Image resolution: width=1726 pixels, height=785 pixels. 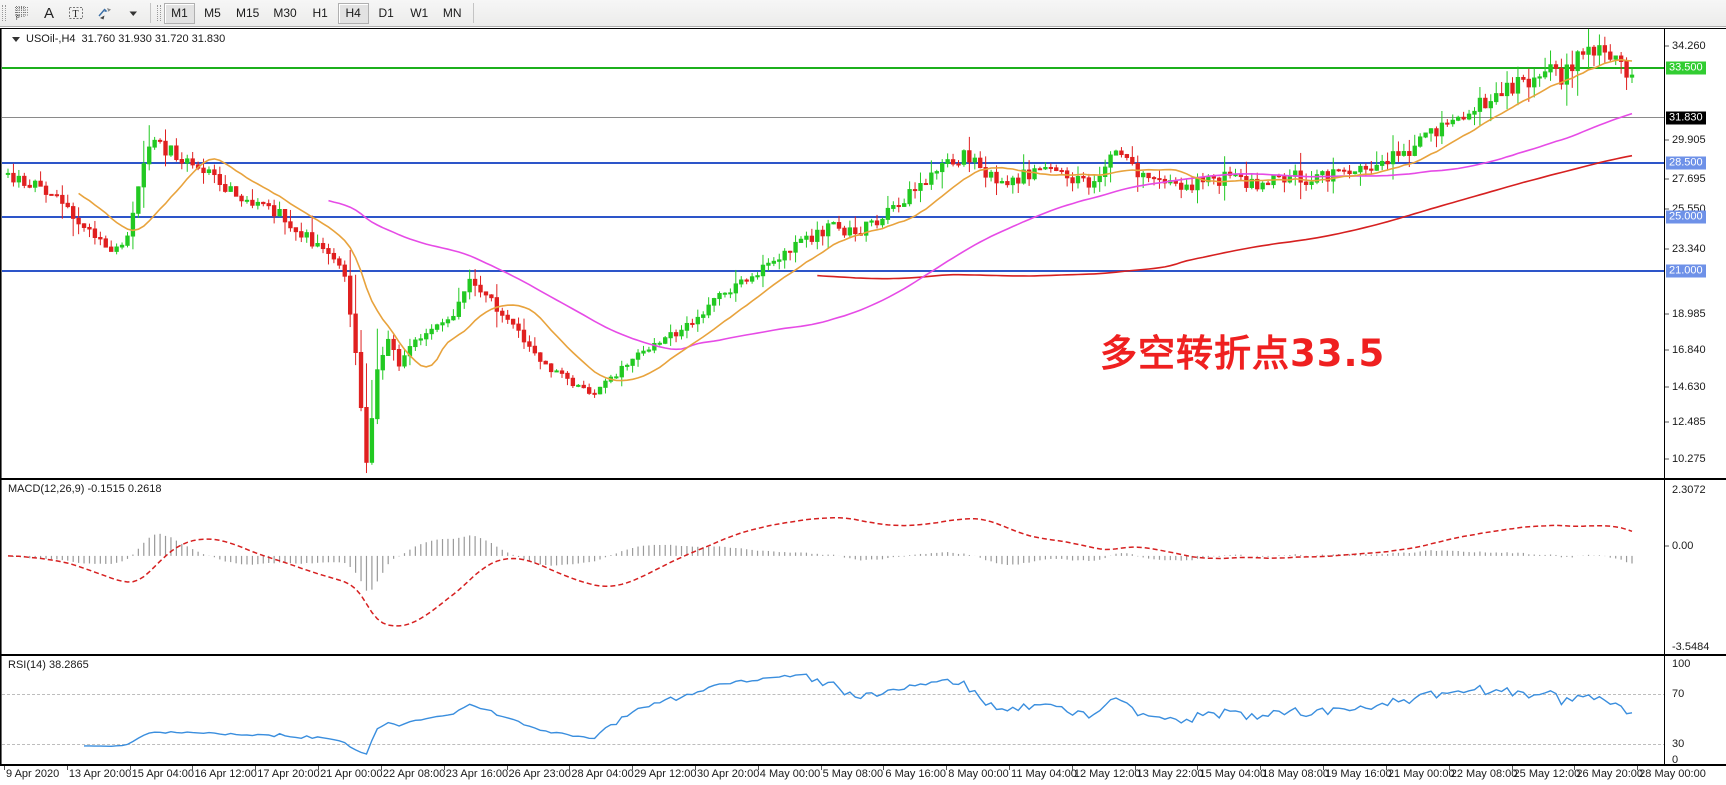 What do you see at coordinates (1678, 744) in the screenshot?
I see `rsi-tick-30: 30` at bounding box center [1678, 744].